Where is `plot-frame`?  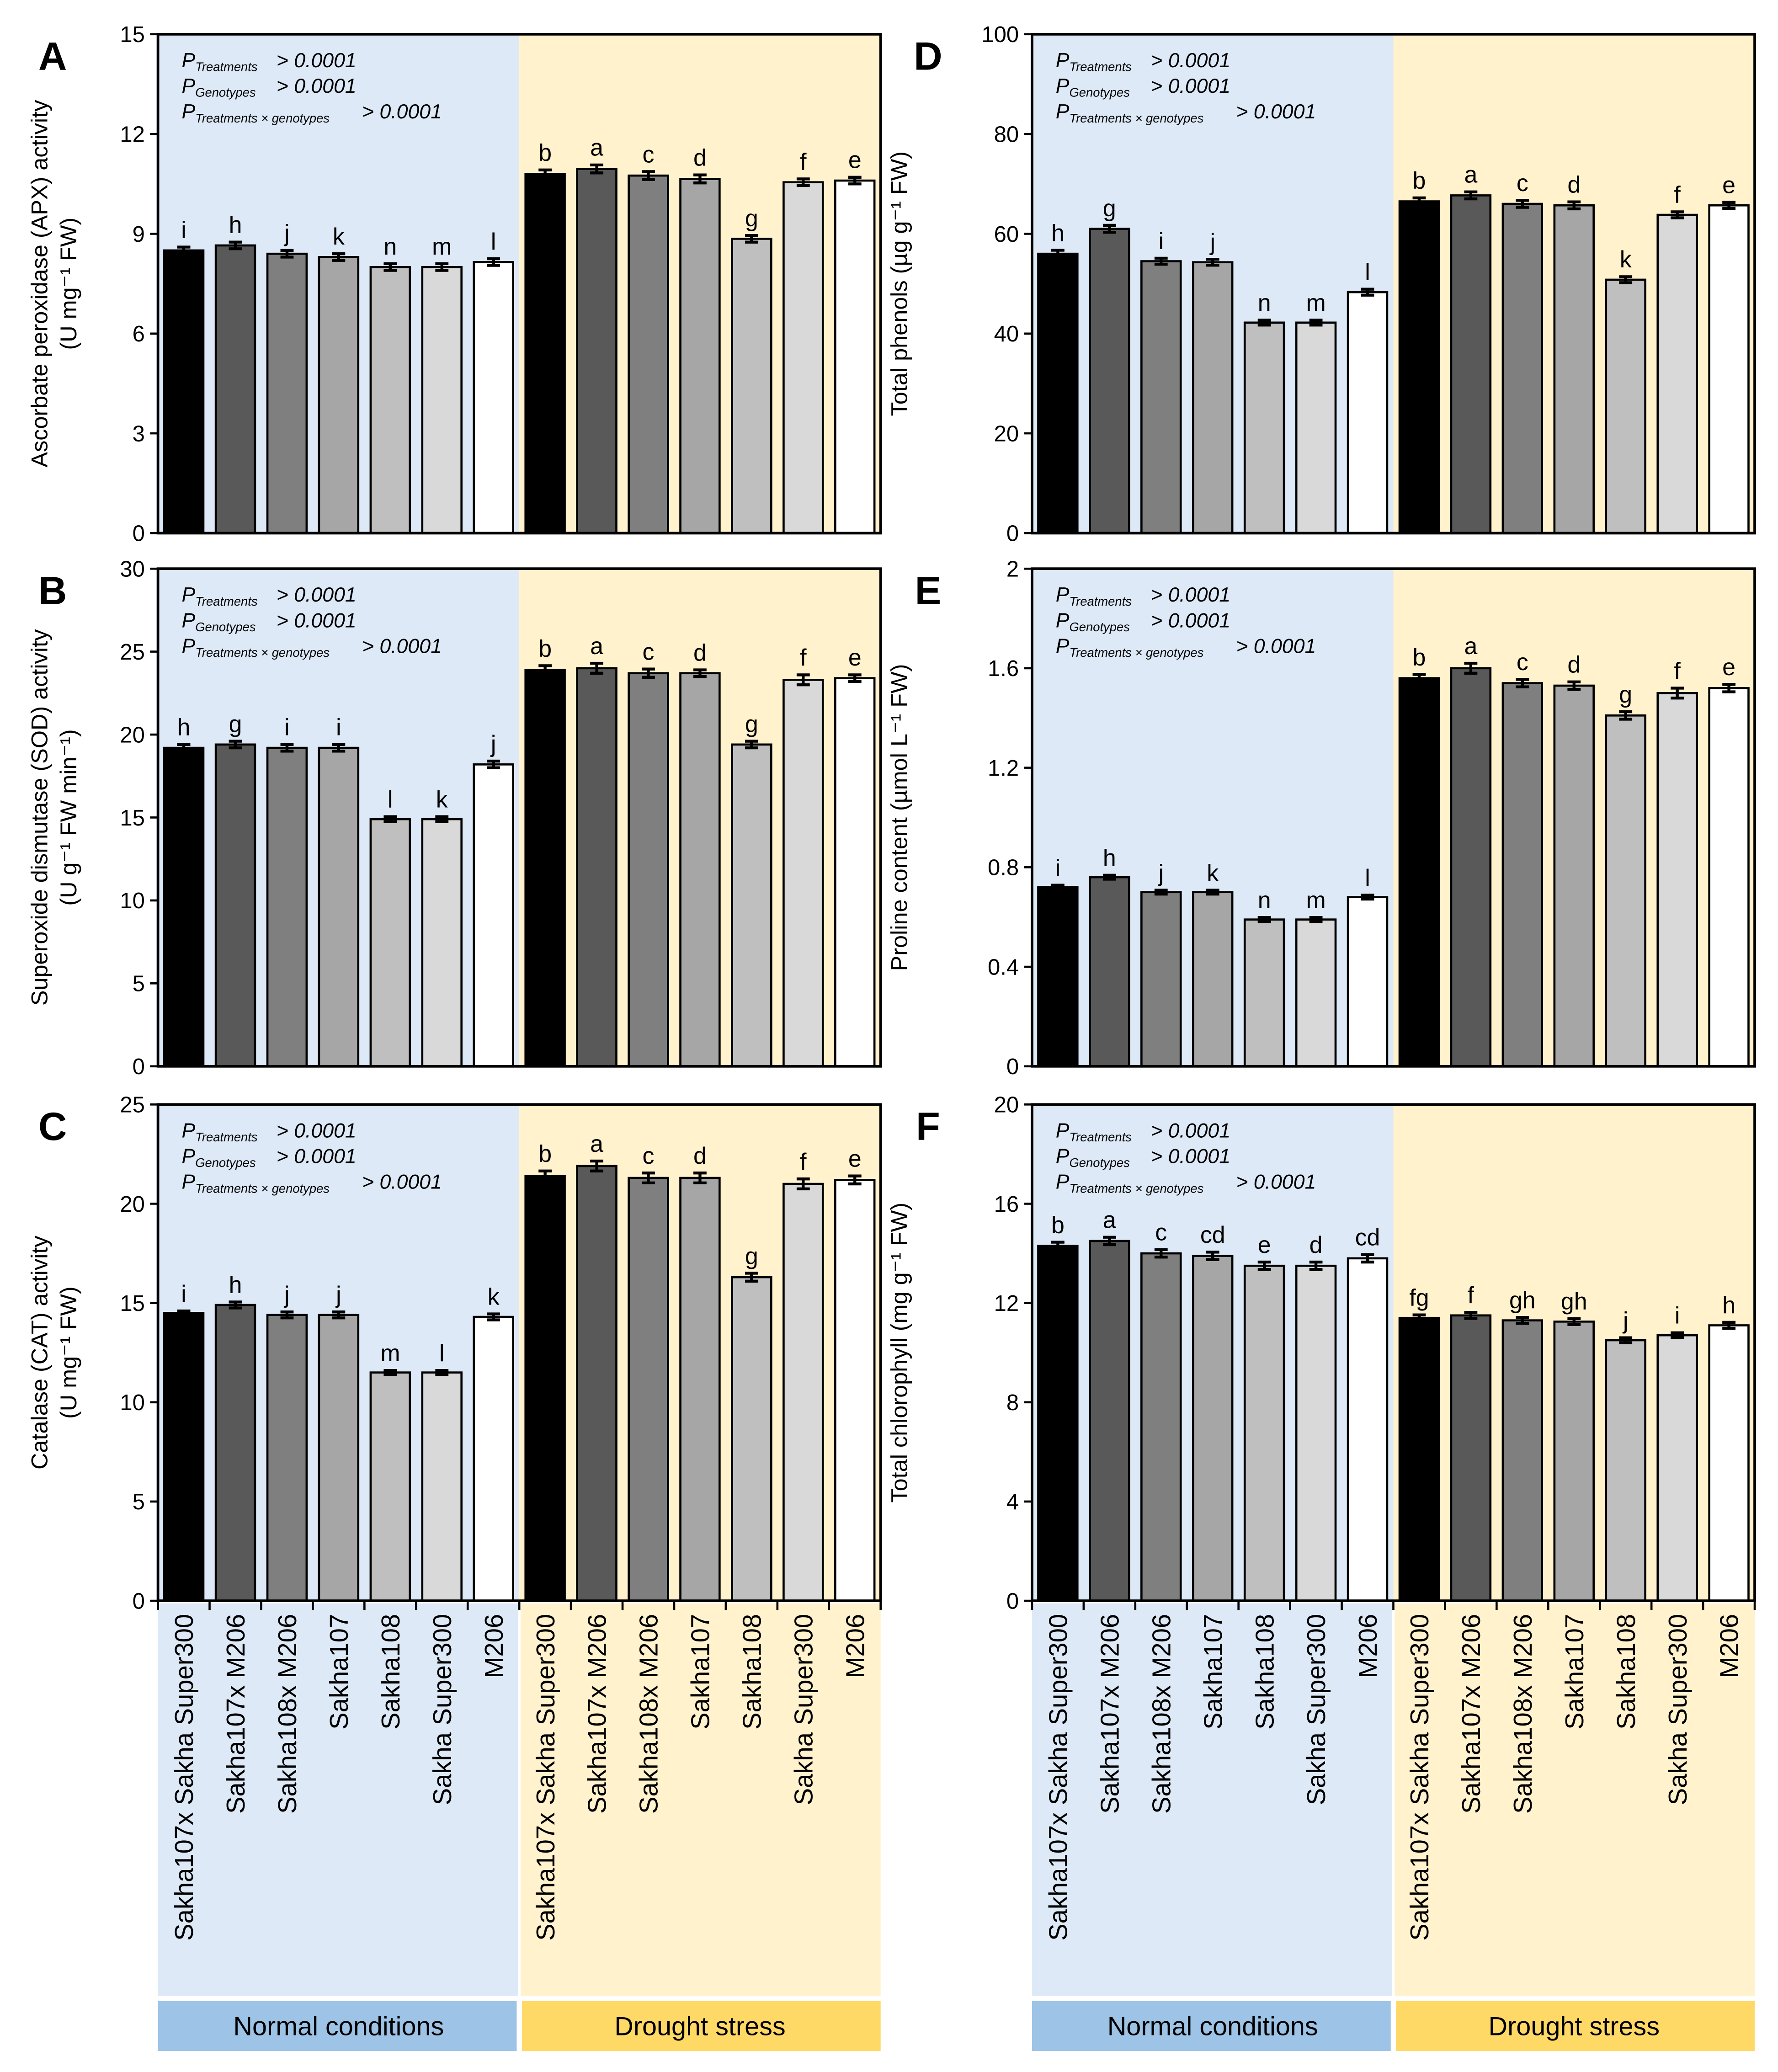 plot-frame is located at coordinates (1393, 284).